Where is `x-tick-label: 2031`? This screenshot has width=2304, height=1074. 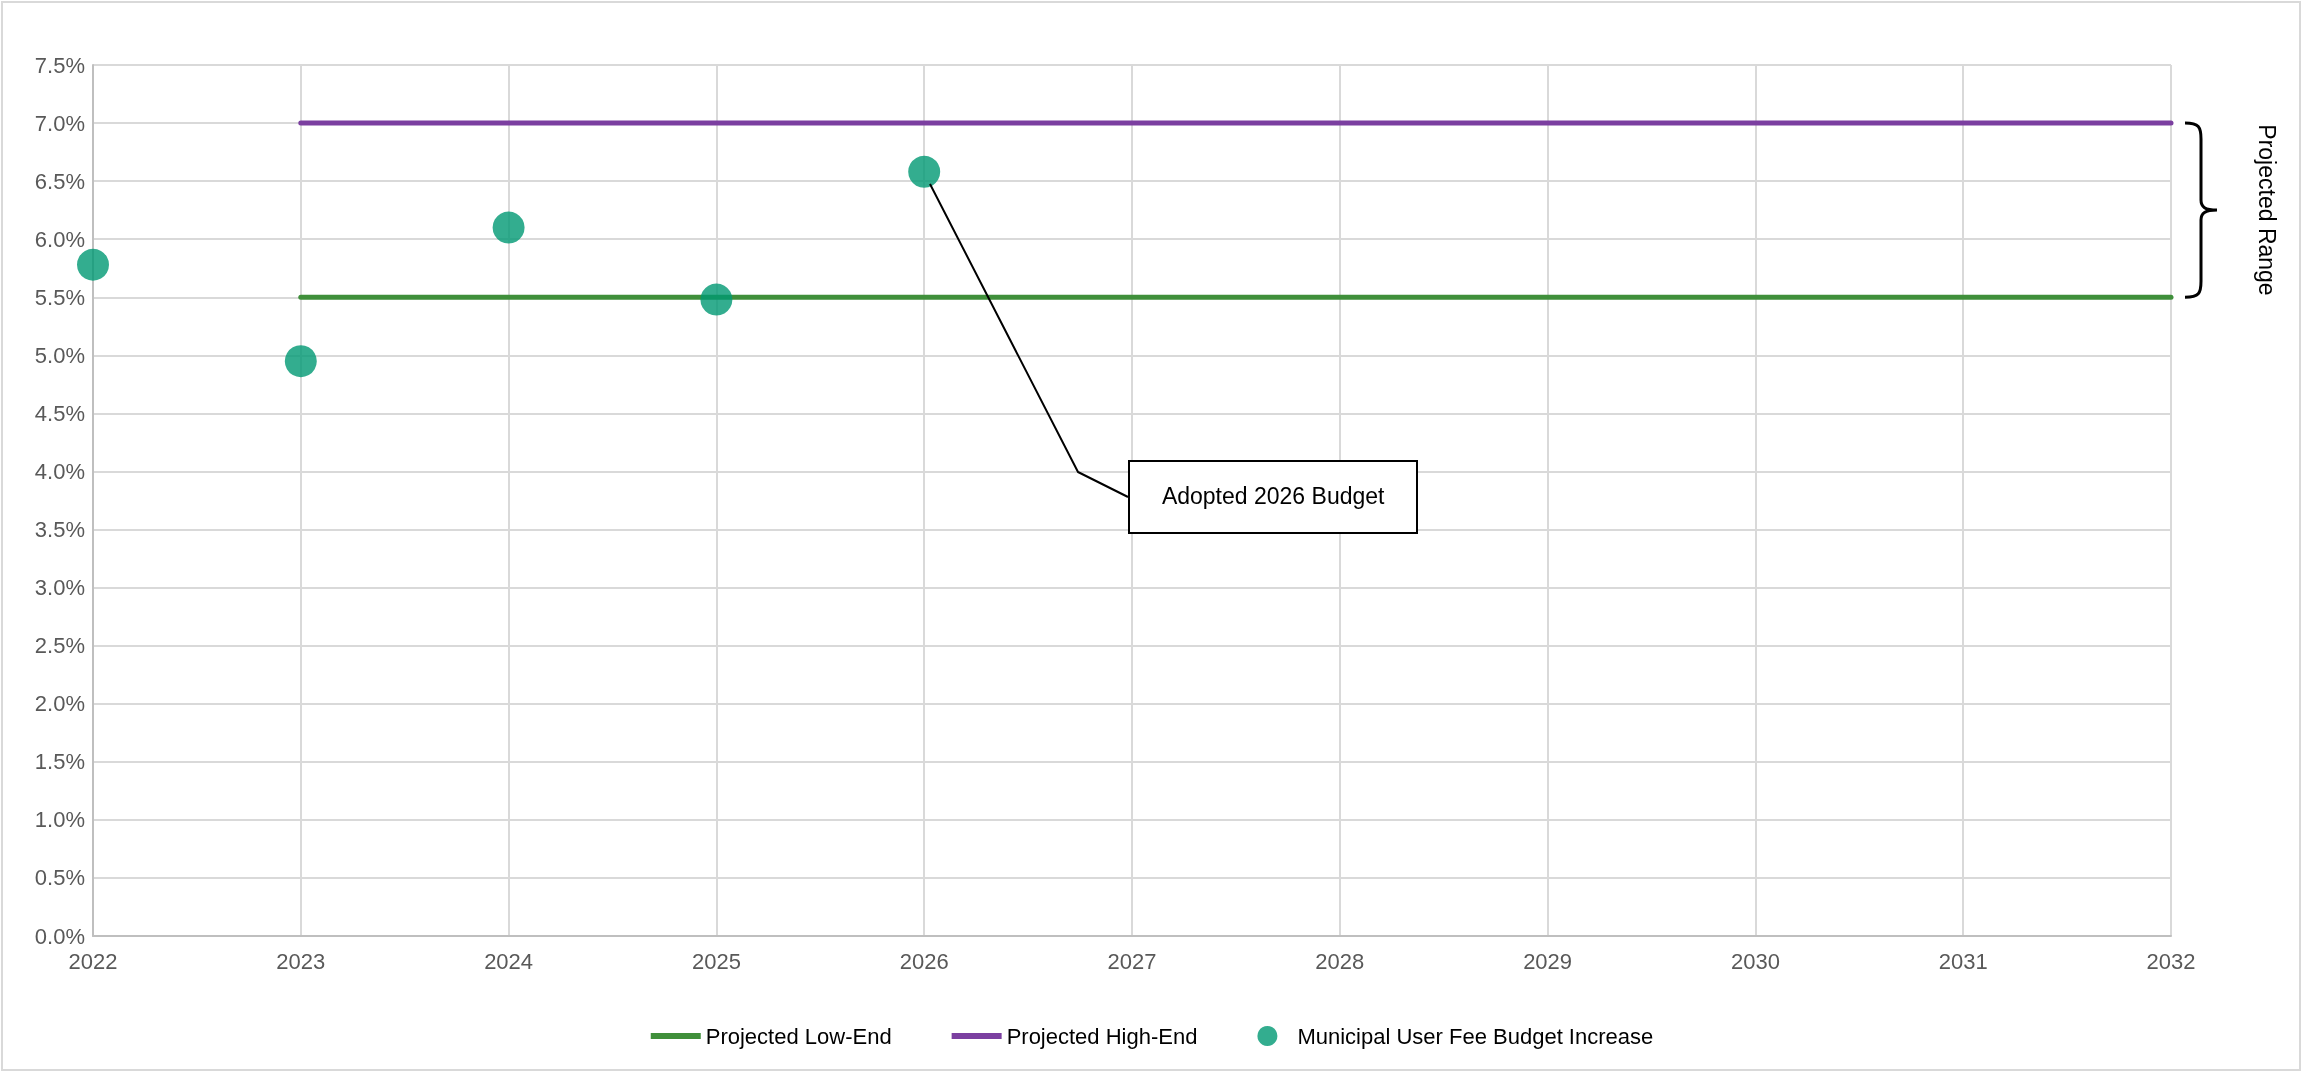 x-tick-label: 2031 is located at coordinates (1963, 961).